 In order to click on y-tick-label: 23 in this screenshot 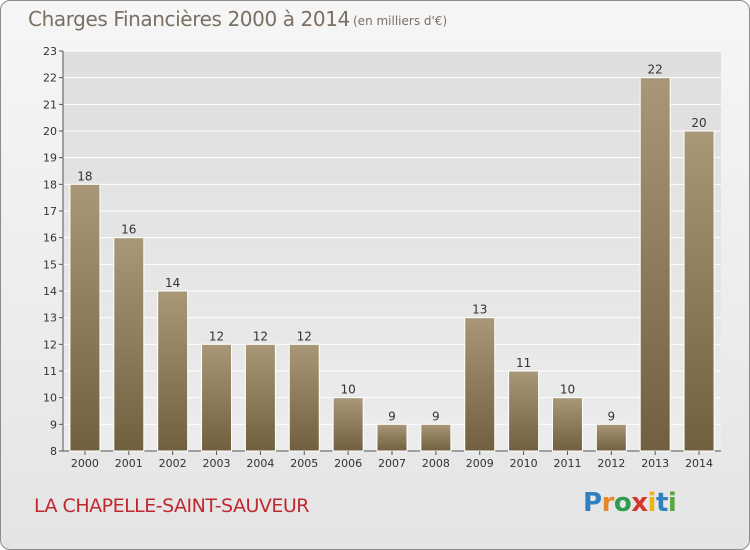, I will do `click(50, 51)`.